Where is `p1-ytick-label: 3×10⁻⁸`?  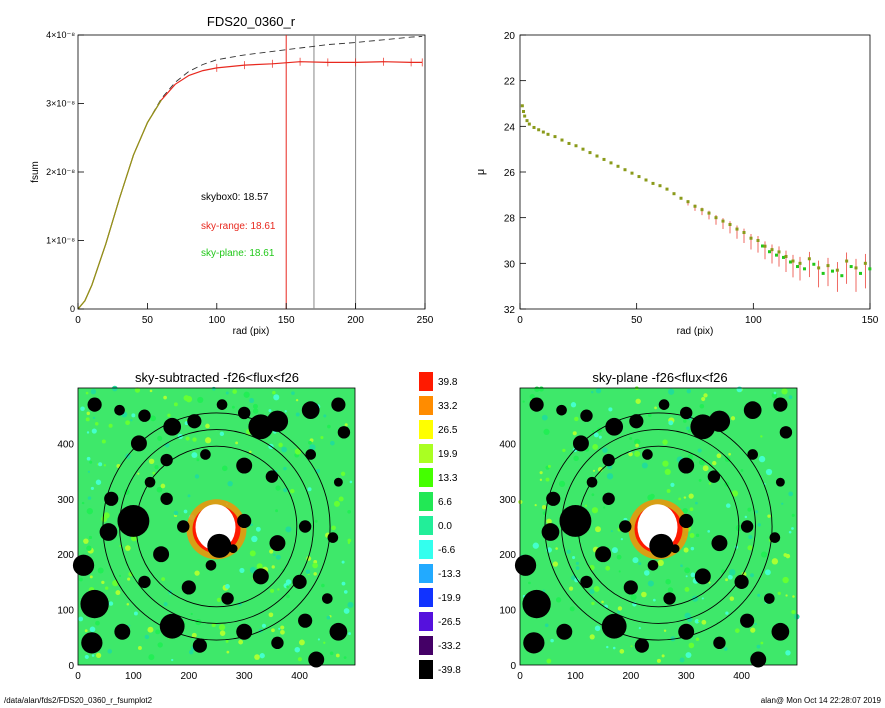
p1-ytick-label: 3×10⁻⁸ is located at coordinates (60, 104).